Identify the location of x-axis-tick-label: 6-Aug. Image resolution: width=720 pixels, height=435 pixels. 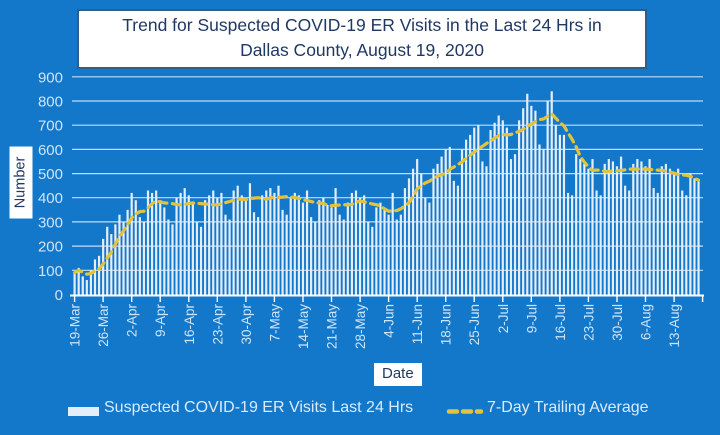
(646, 322).